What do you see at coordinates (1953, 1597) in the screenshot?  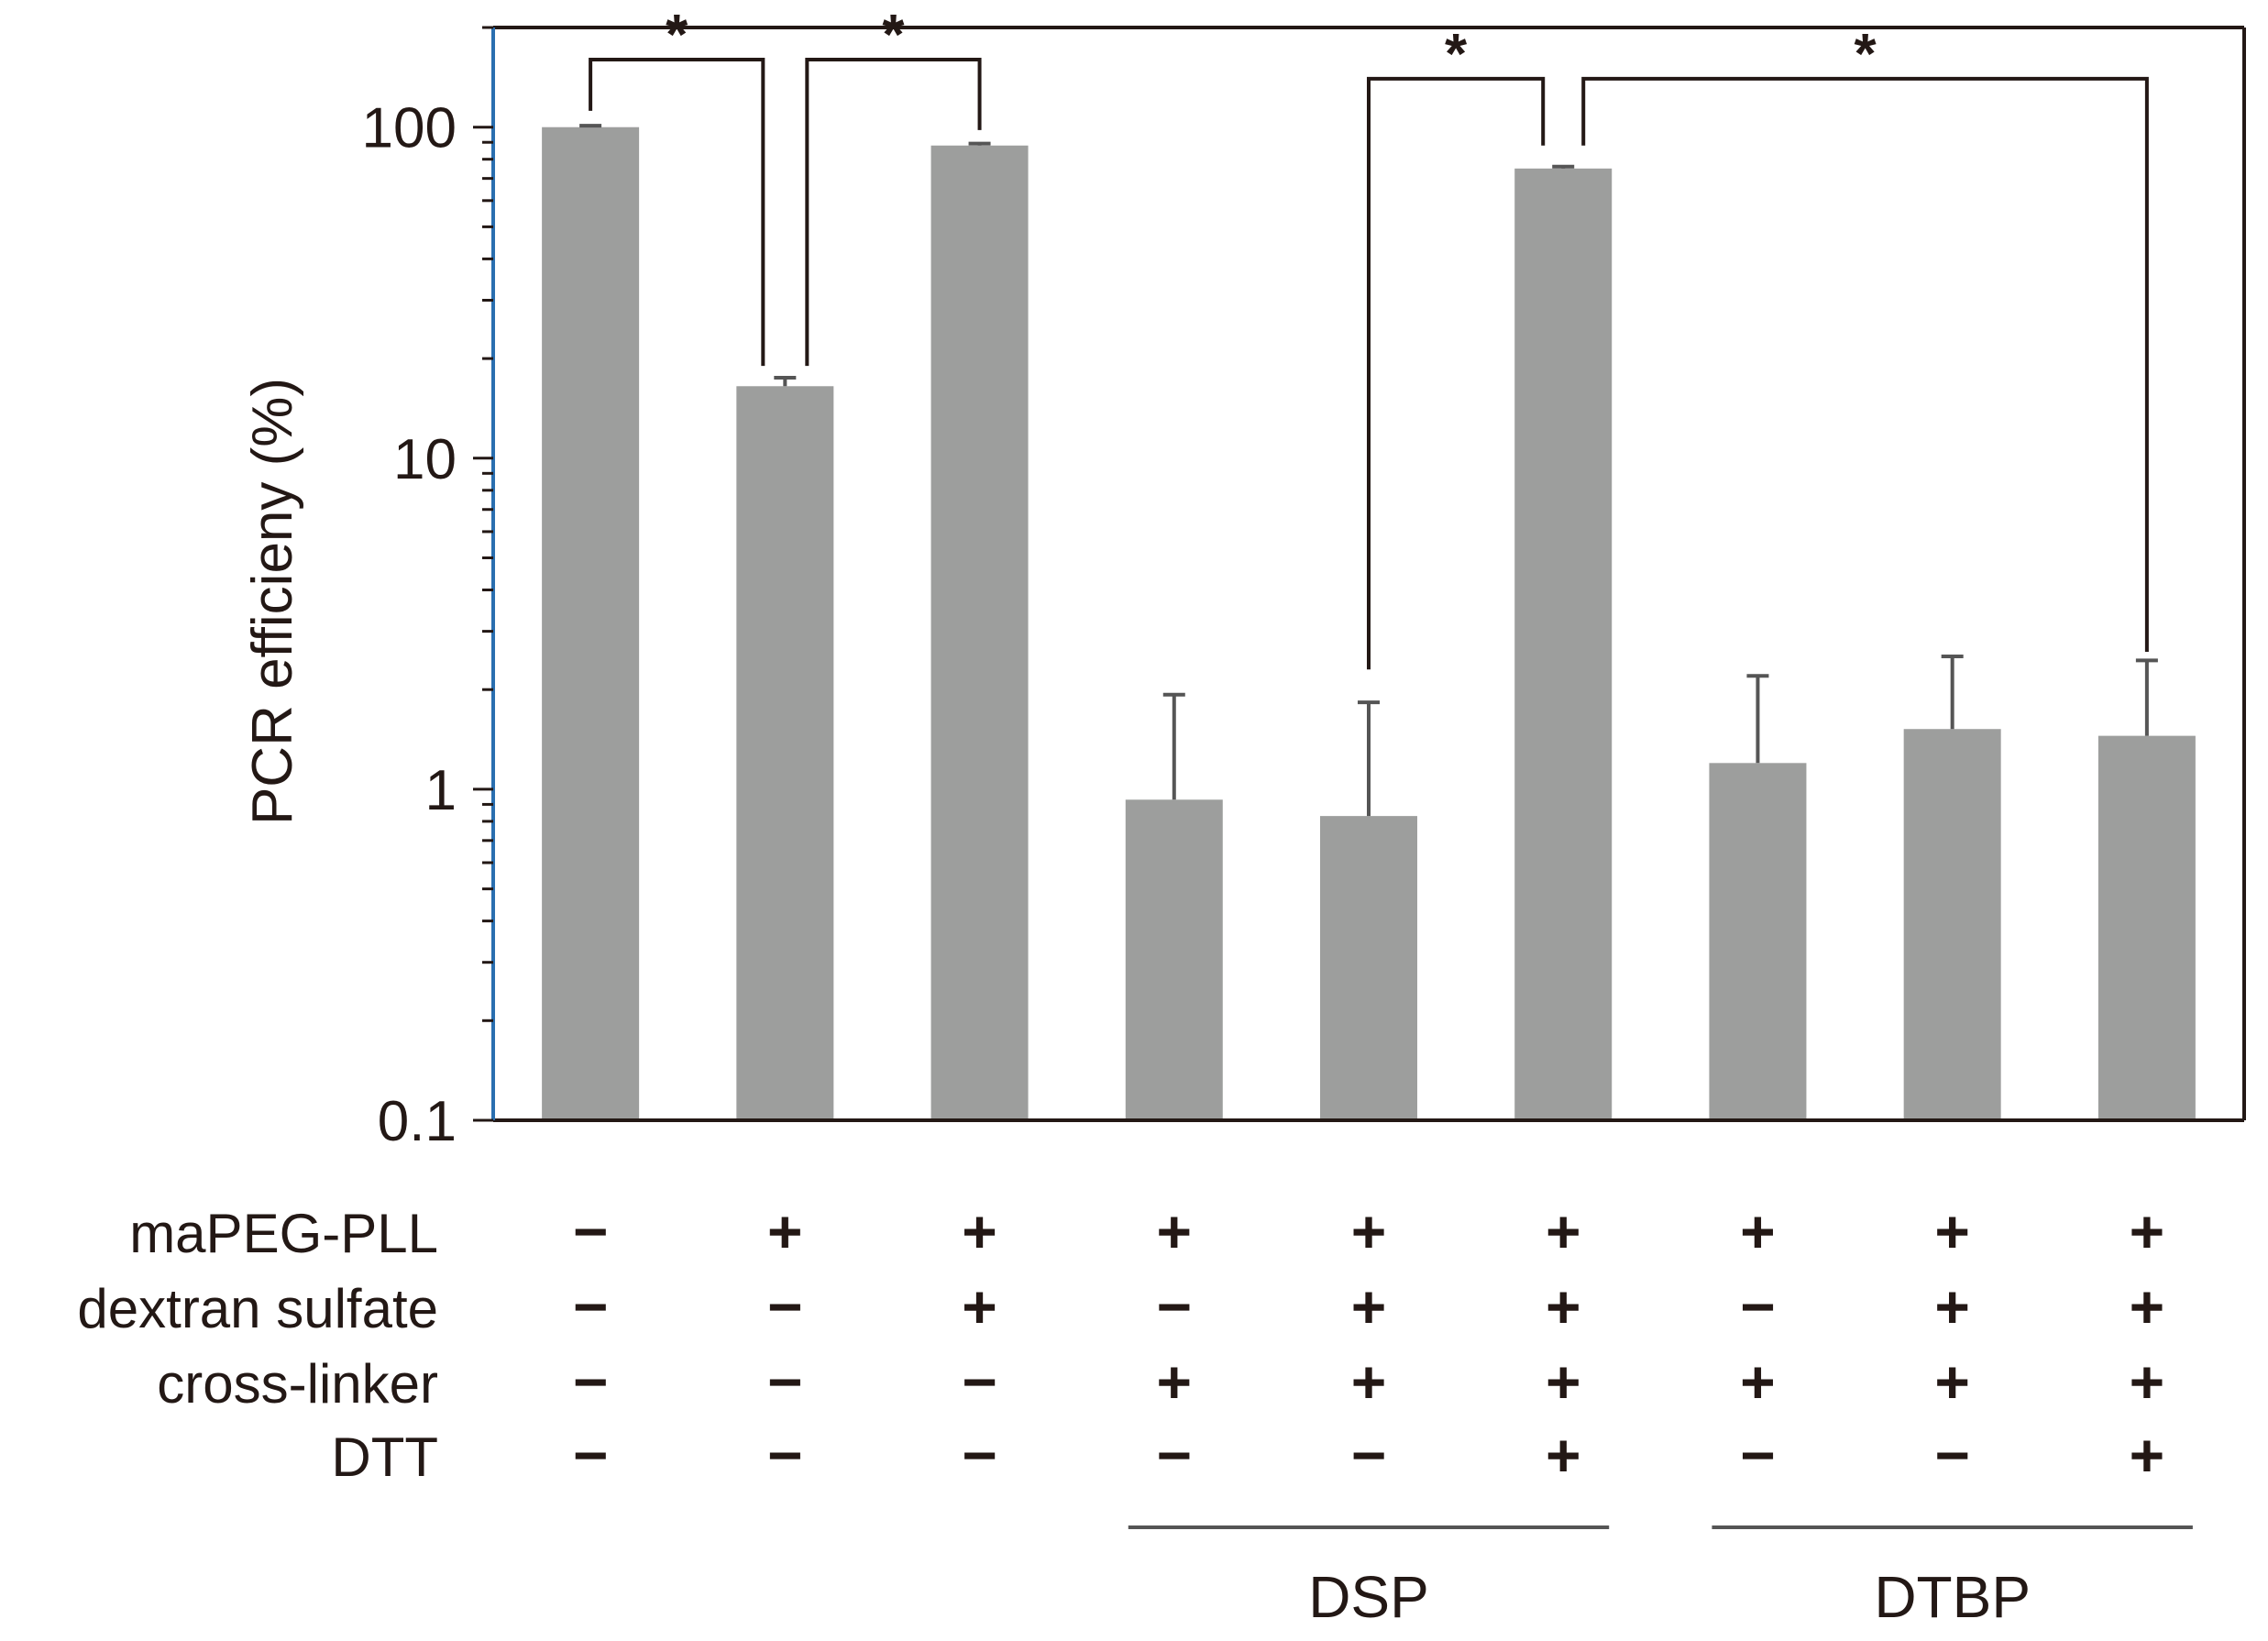 I see `group-label-dtbp: DTBP` at bounding box center [1953, 1597].